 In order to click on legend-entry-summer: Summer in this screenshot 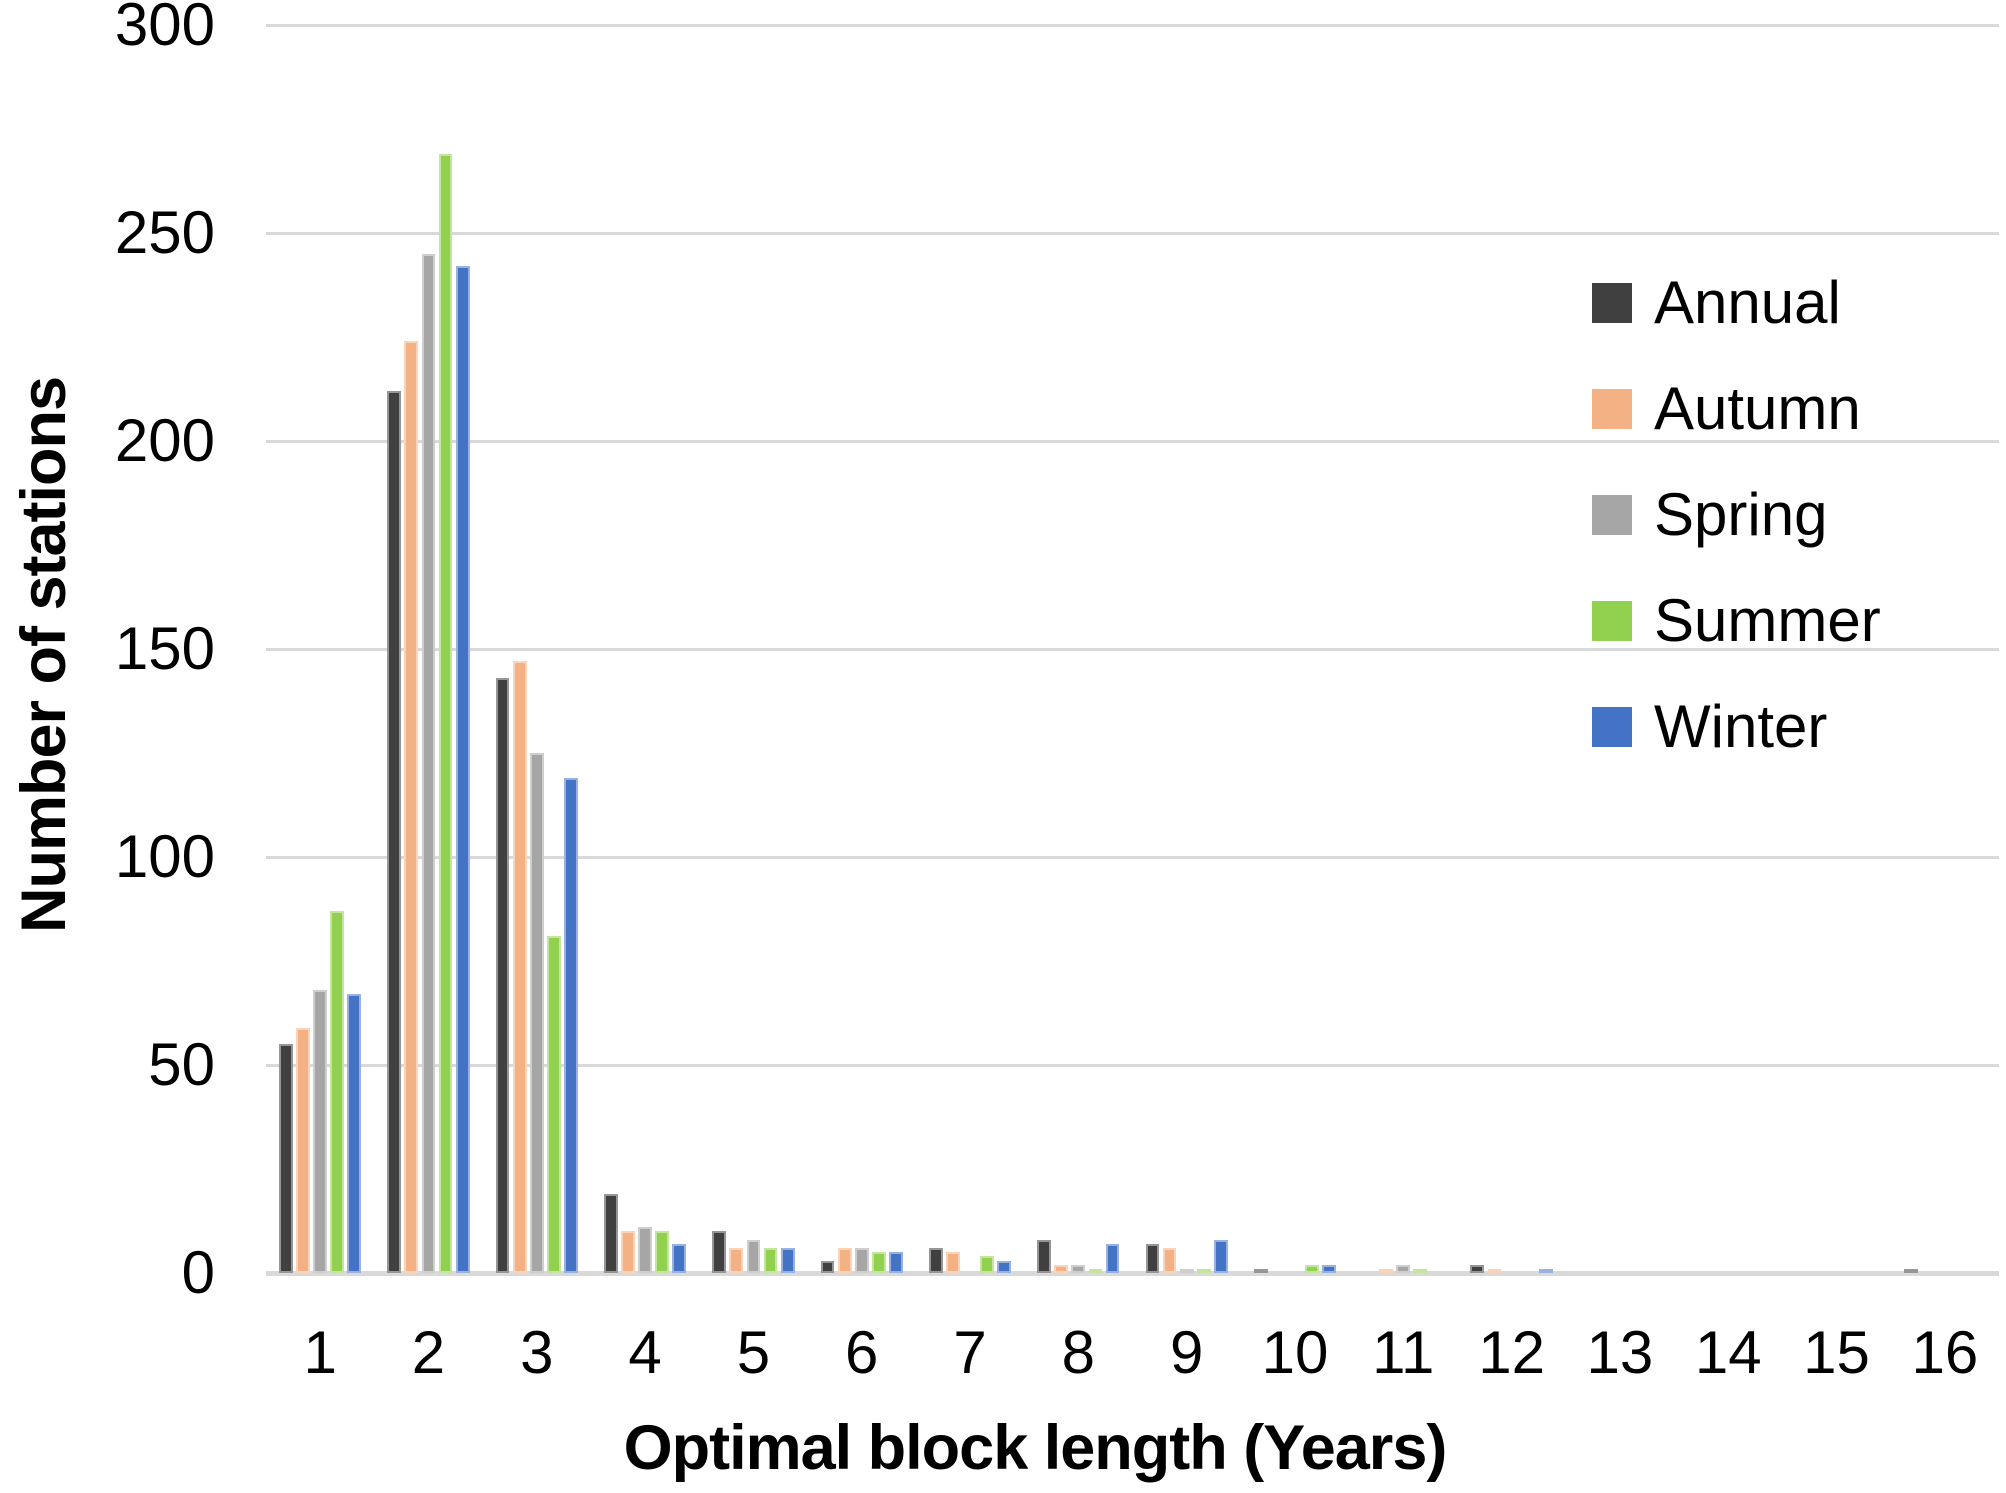, I will do `click(1736, 621)`.